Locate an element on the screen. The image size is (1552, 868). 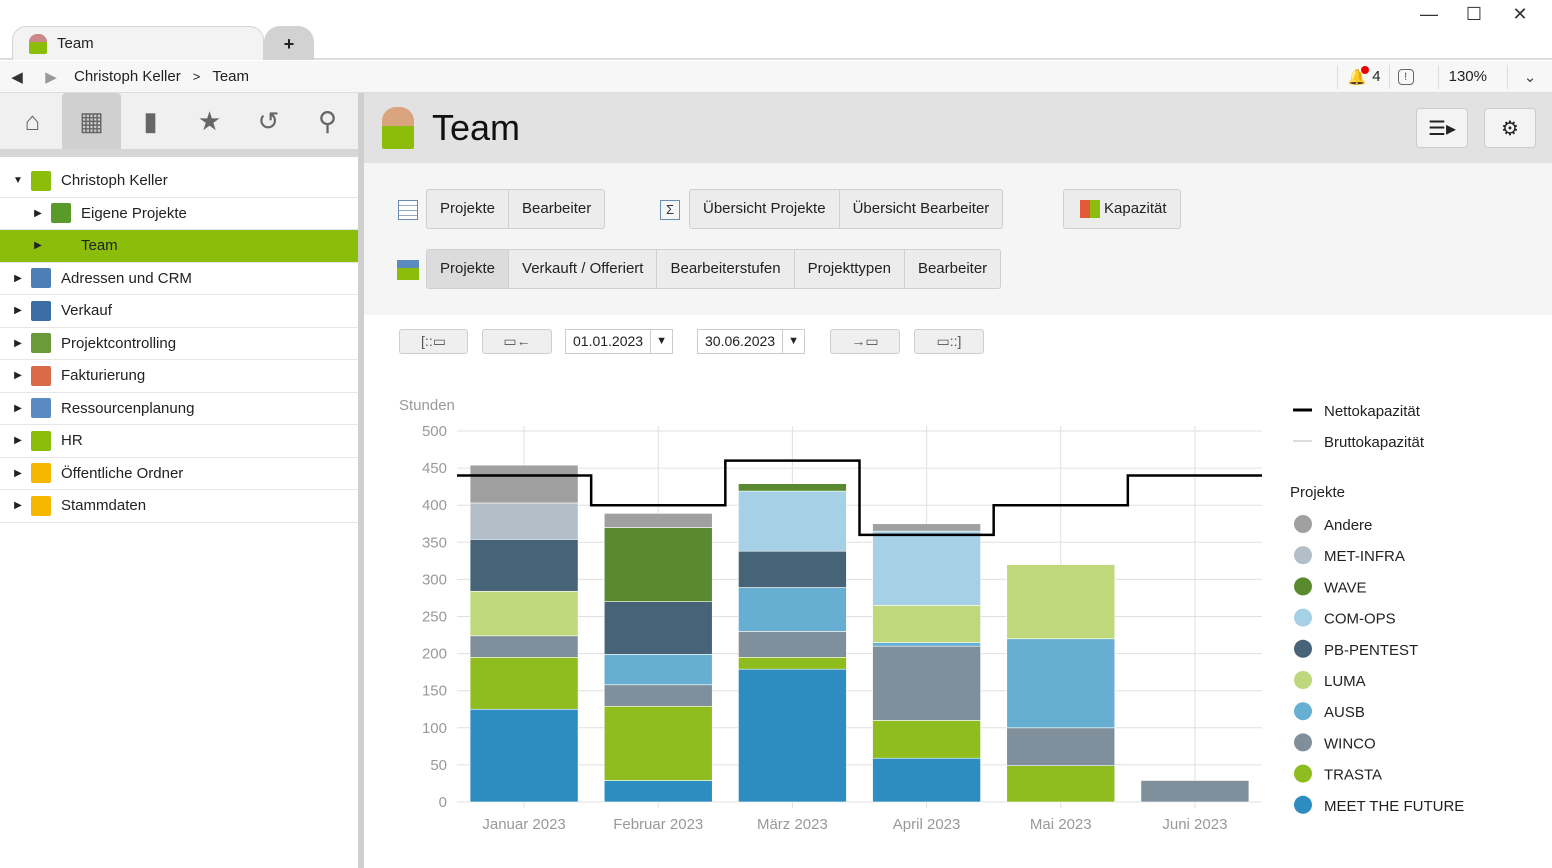
star-icon: ★ is located at coordinates (209, 120).